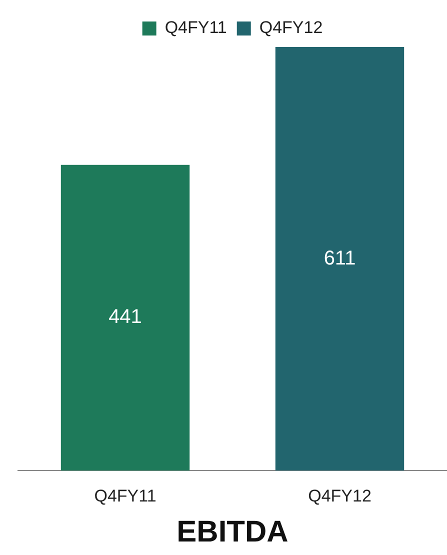  What do you see at coordinates (291, 28) in the screenshot?
I see `legend-label: Q4FY12` at bounding box center [291, 28].